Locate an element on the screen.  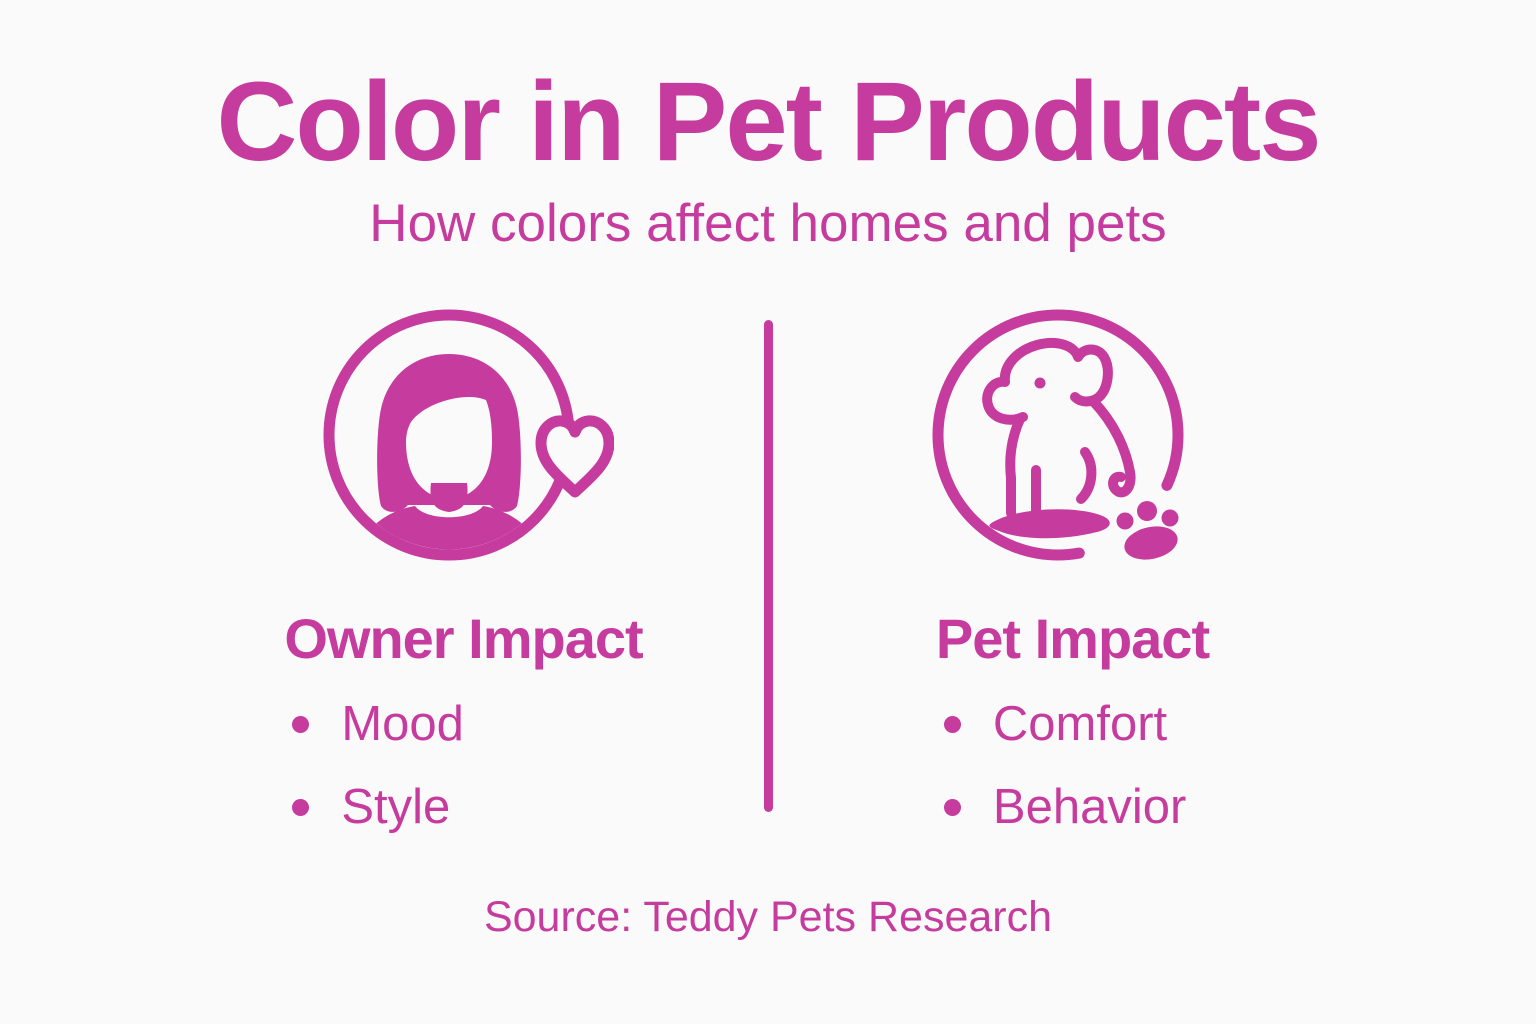
dog-with-paw-icon is located at coordinates (1057, 435).